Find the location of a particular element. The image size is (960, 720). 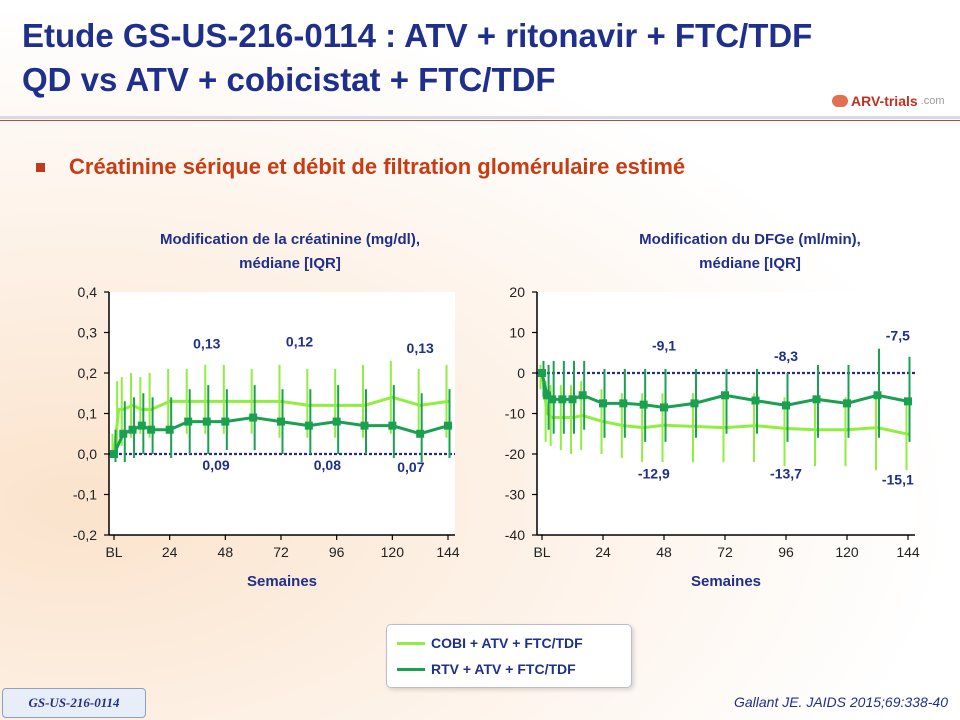

data-label: -15,1 is located at coordinates (898, 479).